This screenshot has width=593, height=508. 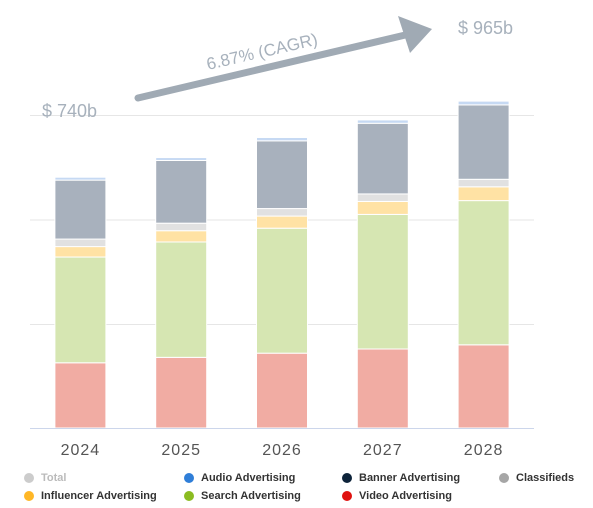 I want to click on bar-segment-banner-advertising-2027, so click(x=382, y=158).